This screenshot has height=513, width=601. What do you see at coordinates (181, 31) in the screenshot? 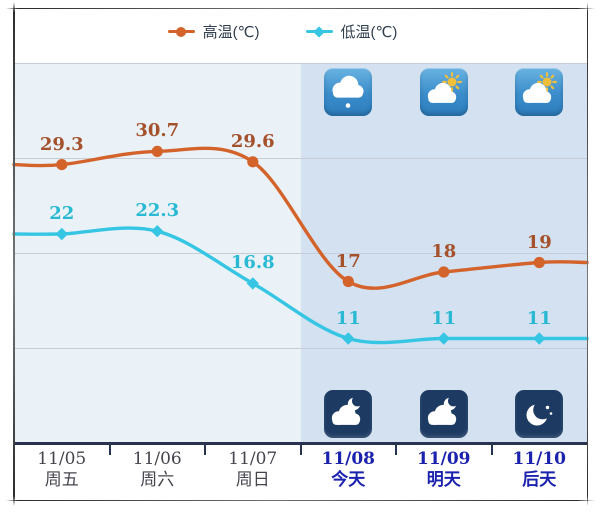
I see `high-temp-legend-marker-icon` at bounding box center [181, 31].